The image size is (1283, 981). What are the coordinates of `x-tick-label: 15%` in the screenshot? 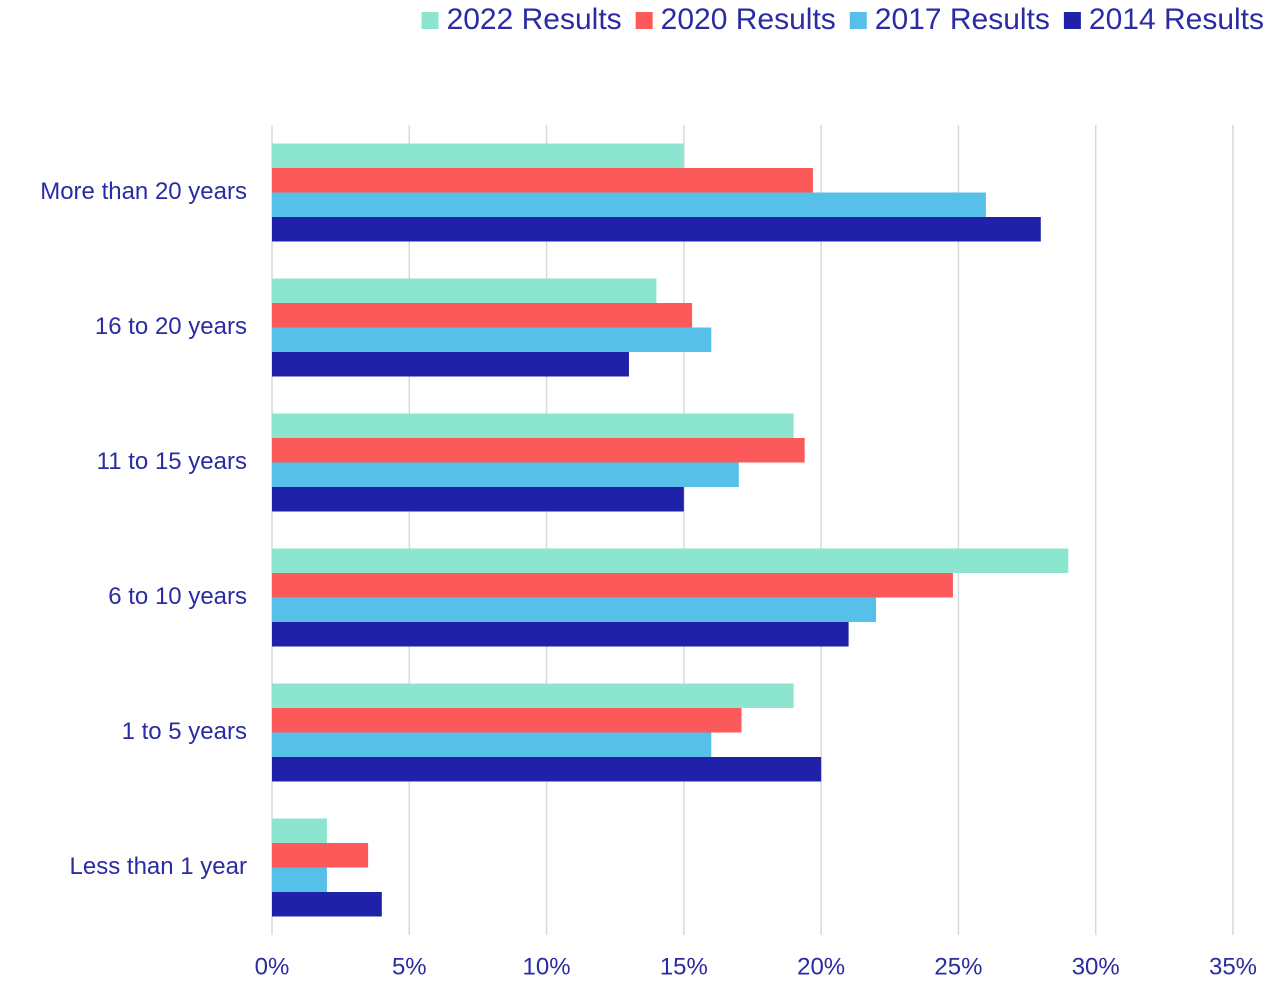 It's located at (684, 966).